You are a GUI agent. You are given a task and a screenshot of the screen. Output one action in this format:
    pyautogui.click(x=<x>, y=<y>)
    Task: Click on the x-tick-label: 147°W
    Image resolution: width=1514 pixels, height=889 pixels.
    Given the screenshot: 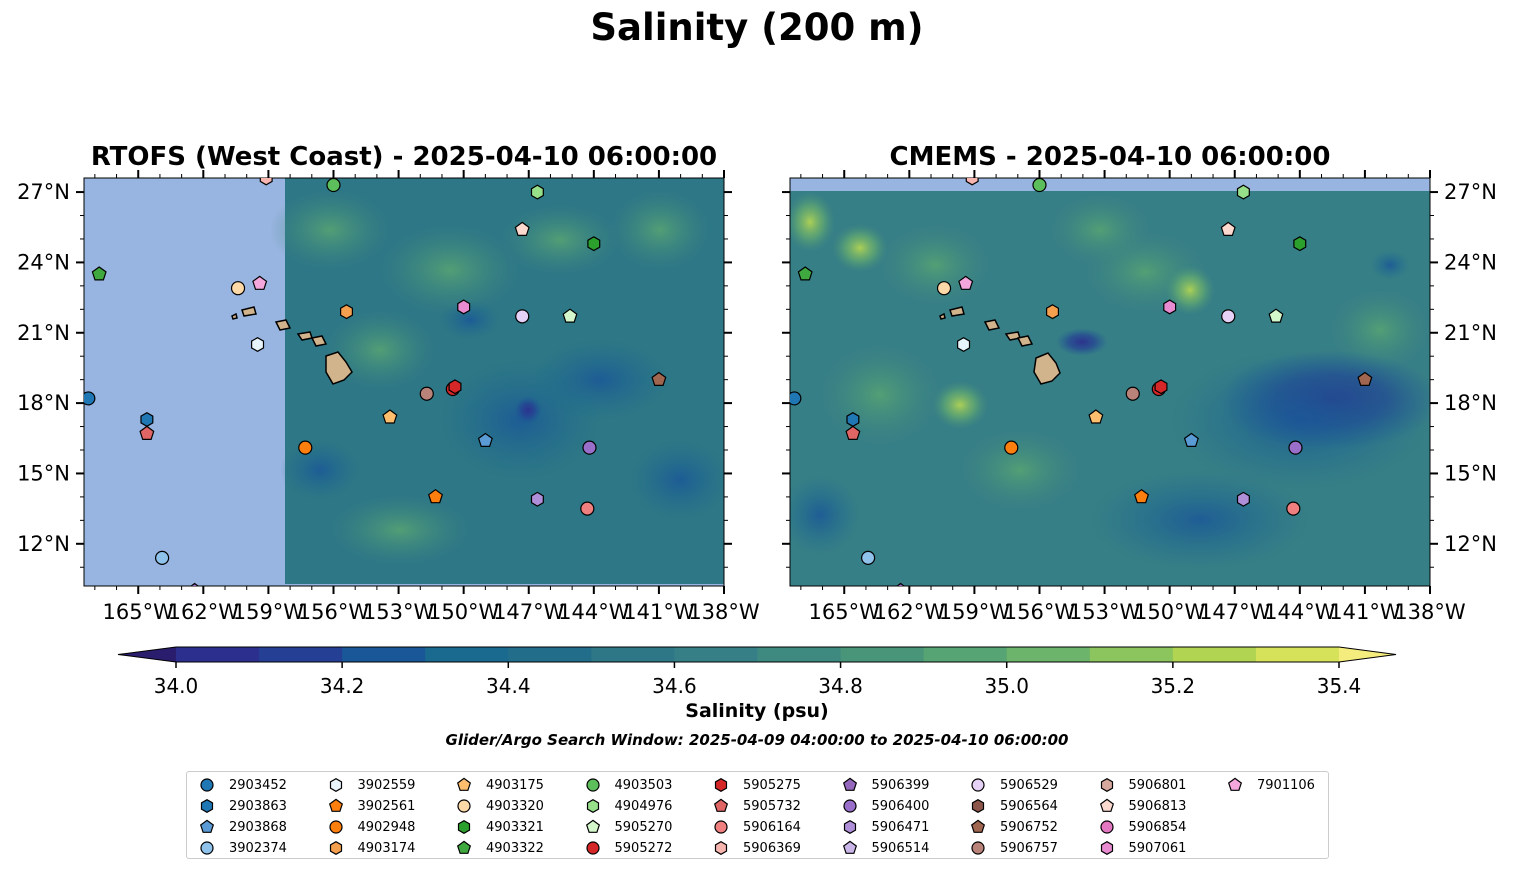 What is the action you would take?
    pyautogui.click(x=529, y=612)
    